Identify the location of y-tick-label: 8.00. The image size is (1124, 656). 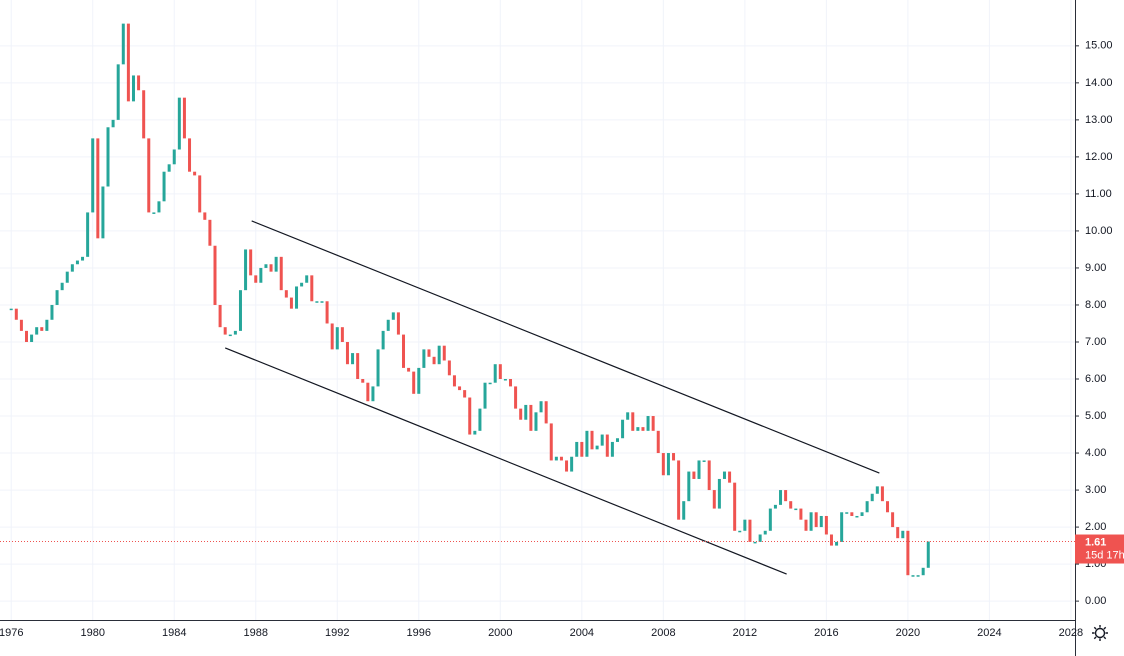
(1095, 305).